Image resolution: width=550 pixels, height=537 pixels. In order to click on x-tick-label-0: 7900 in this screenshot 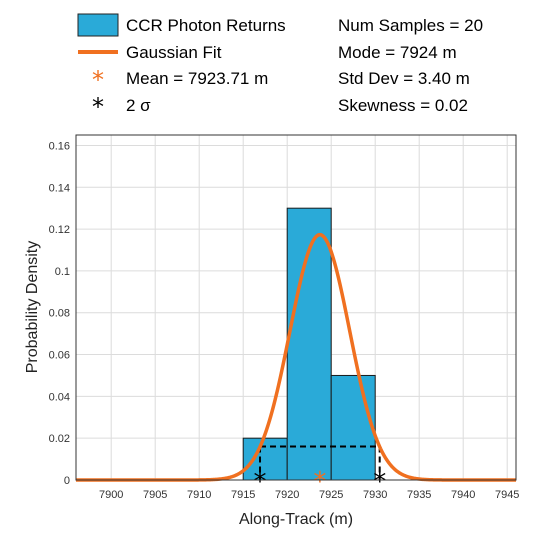, I will do `click(111, 495)`.